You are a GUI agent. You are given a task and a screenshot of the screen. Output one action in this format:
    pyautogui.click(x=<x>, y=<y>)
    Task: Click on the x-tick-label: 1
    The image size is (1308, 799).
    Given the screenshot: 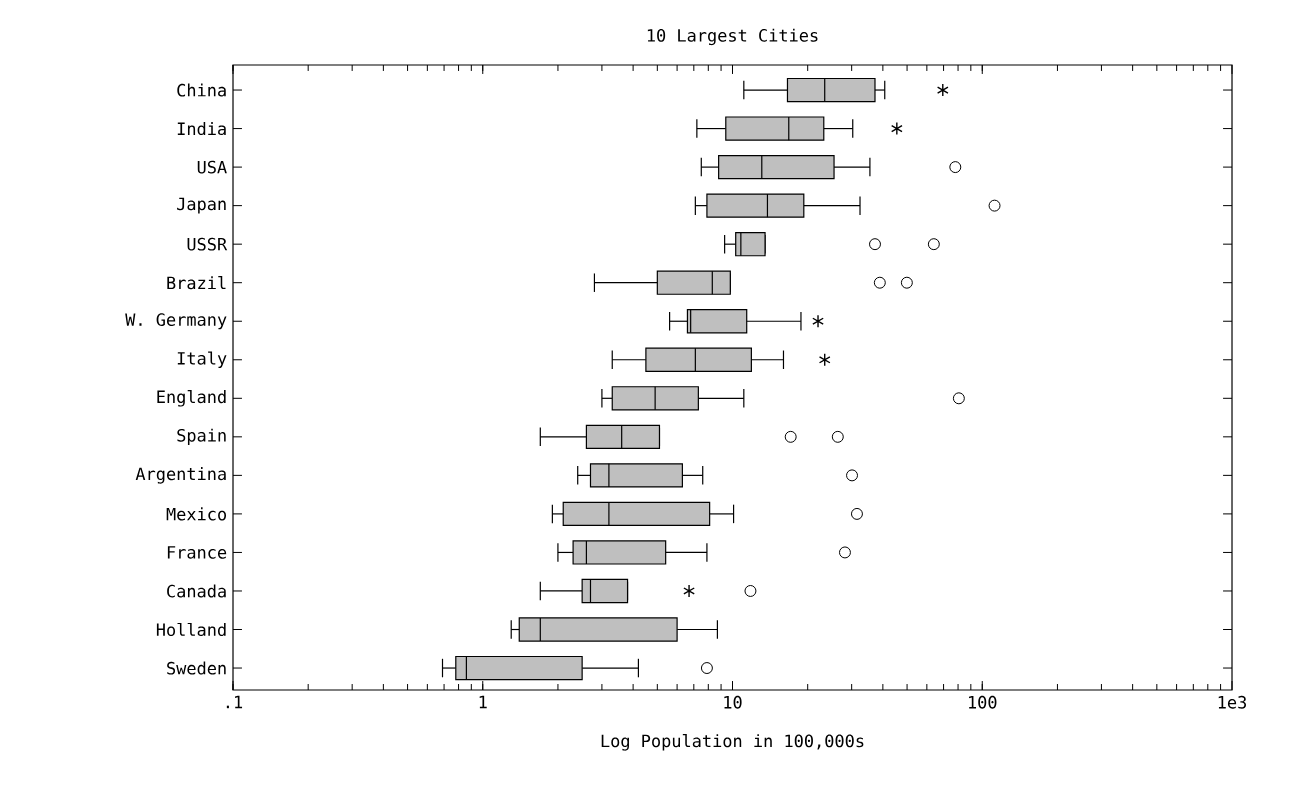 What is the action you would take?
    pyautogui.click(x=483, y=702)
    